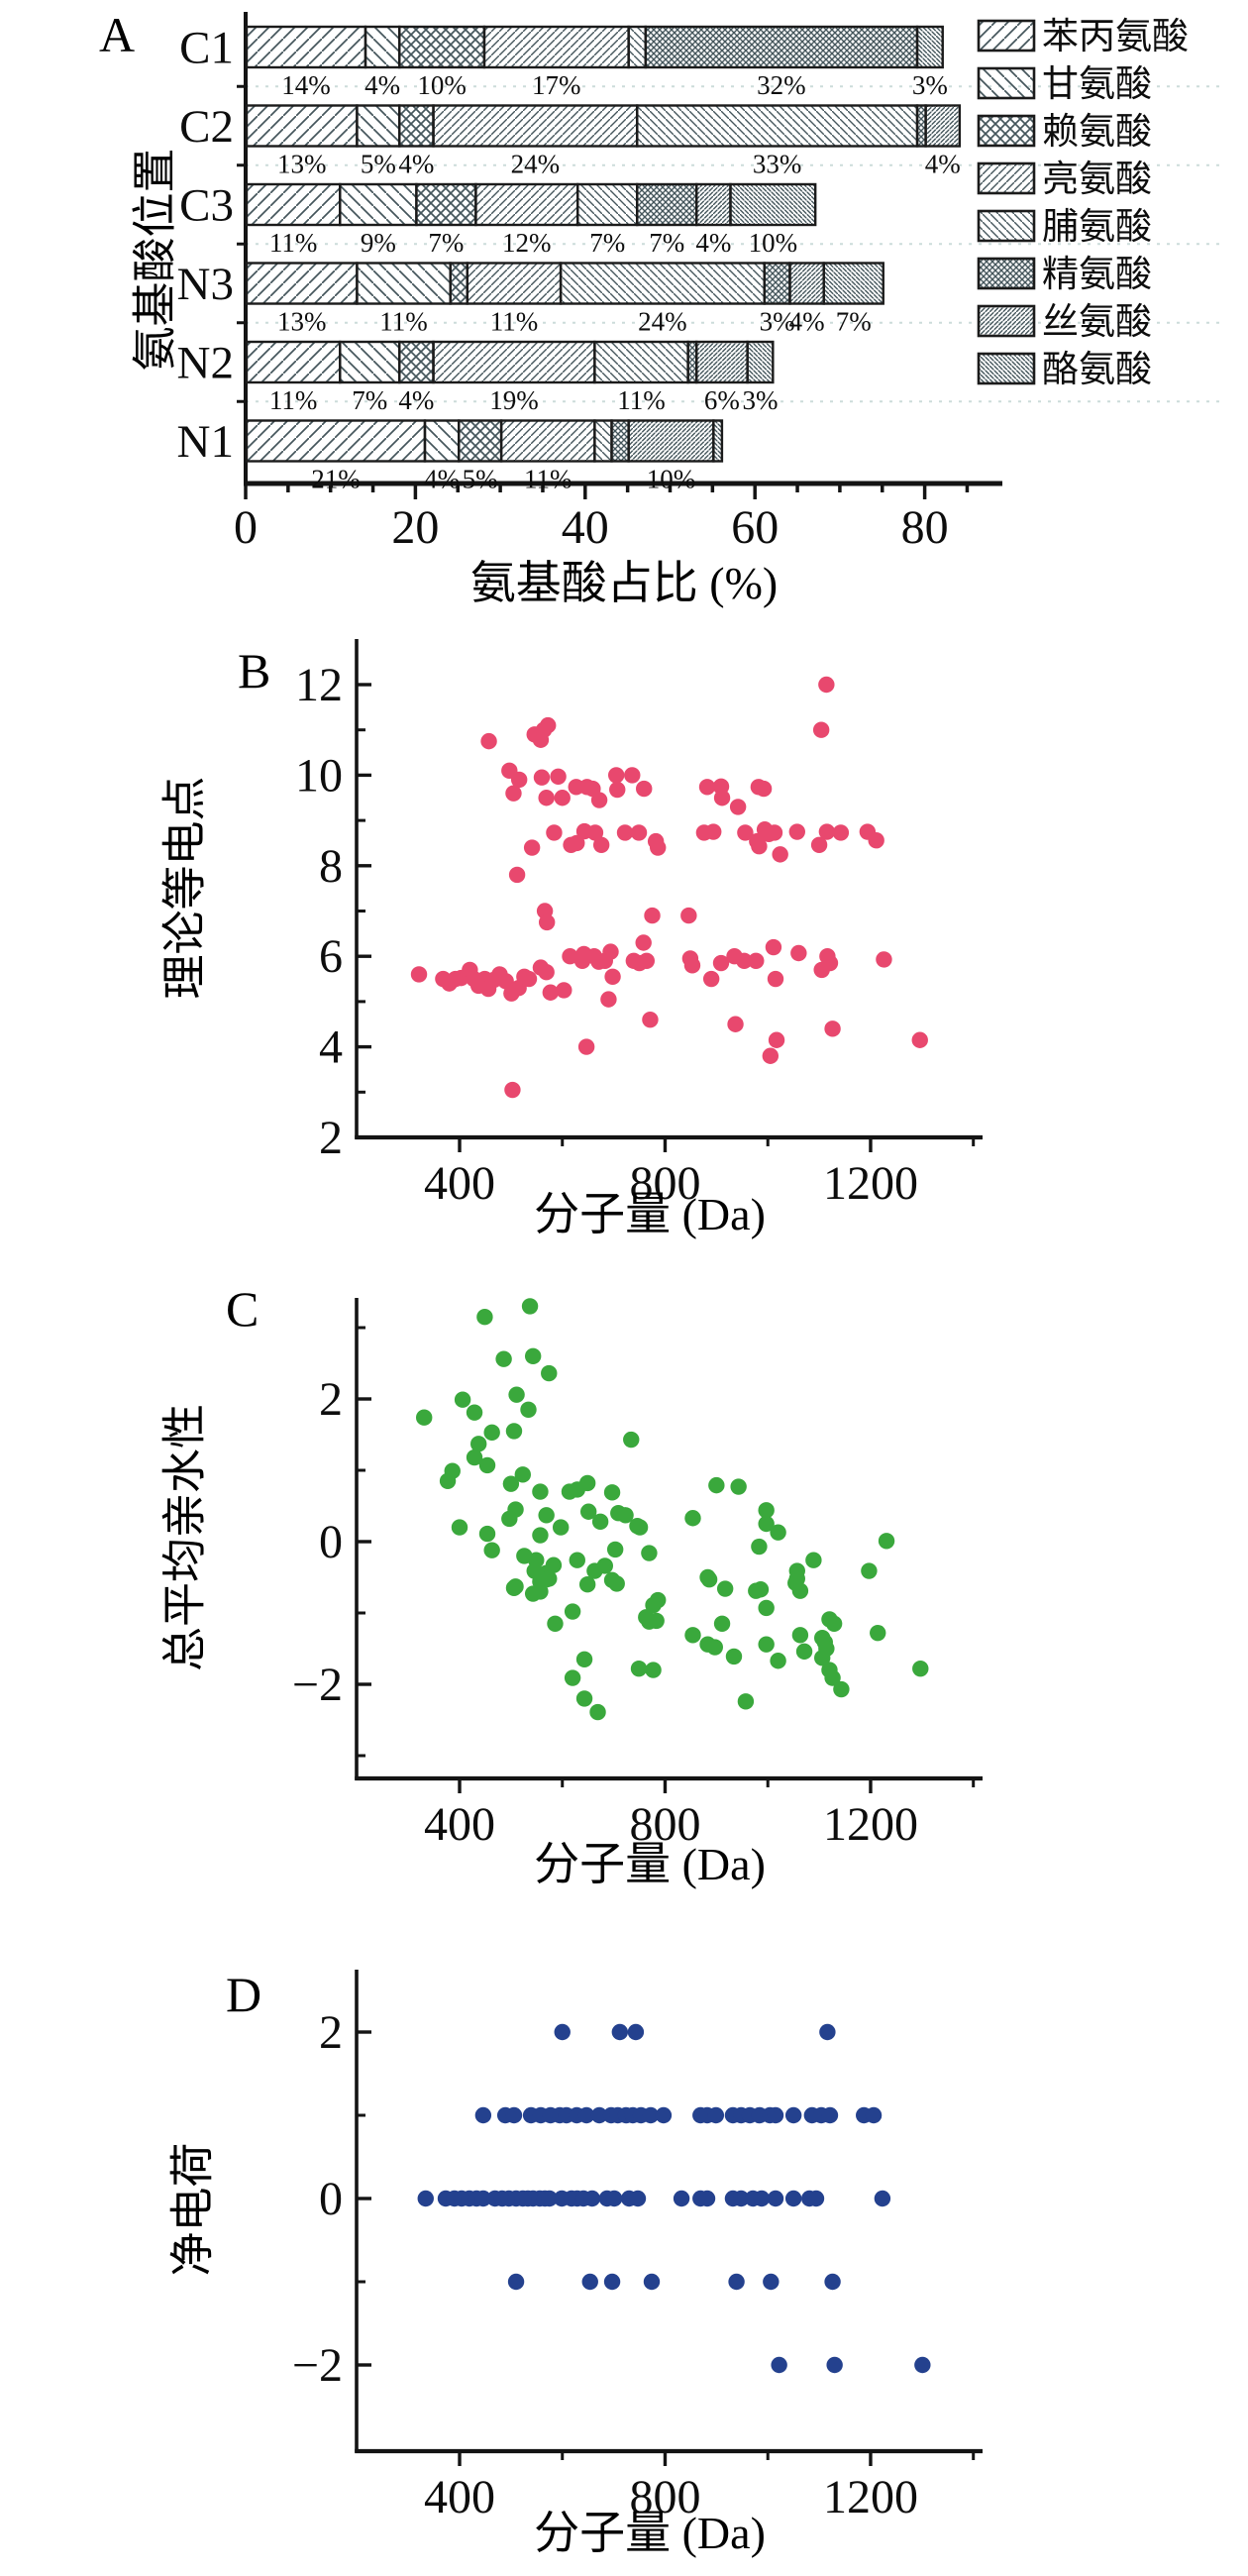 Image resolution: width=1248 pixels, height=2576 pixels. What do you see at coordinates (336, 479) in the screenshot?
I see `bar-percent-label: 21%` at bounding box center [336, 479].